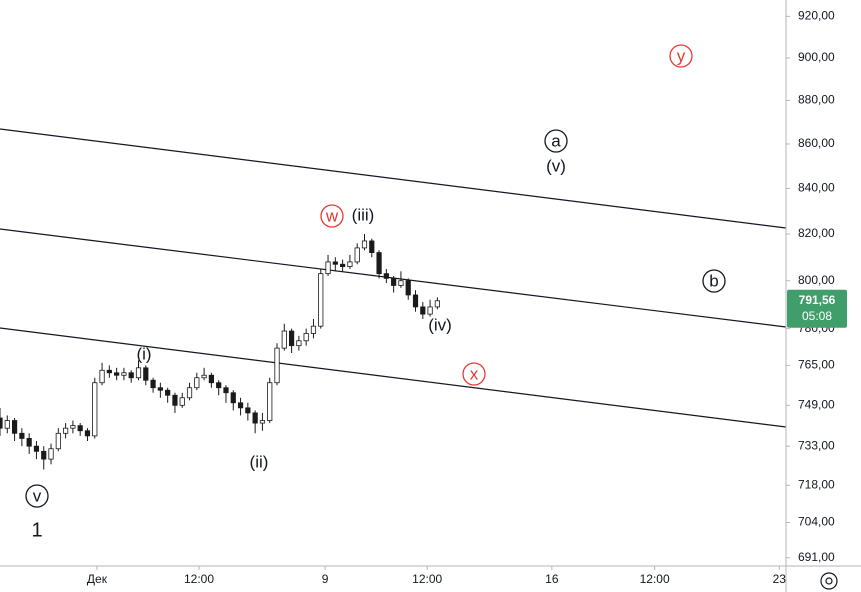  What do you see at coordinates (97, 579) in the screenshot?
I see `x-tick-label: Дек` at bounding box center [97, 579].